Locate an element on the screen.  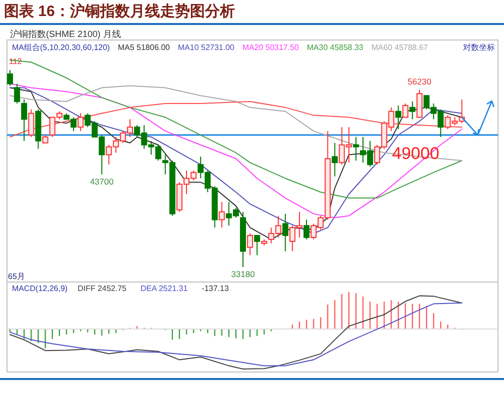
text: MA20 50317.50 is located at coordinates (271, 47).